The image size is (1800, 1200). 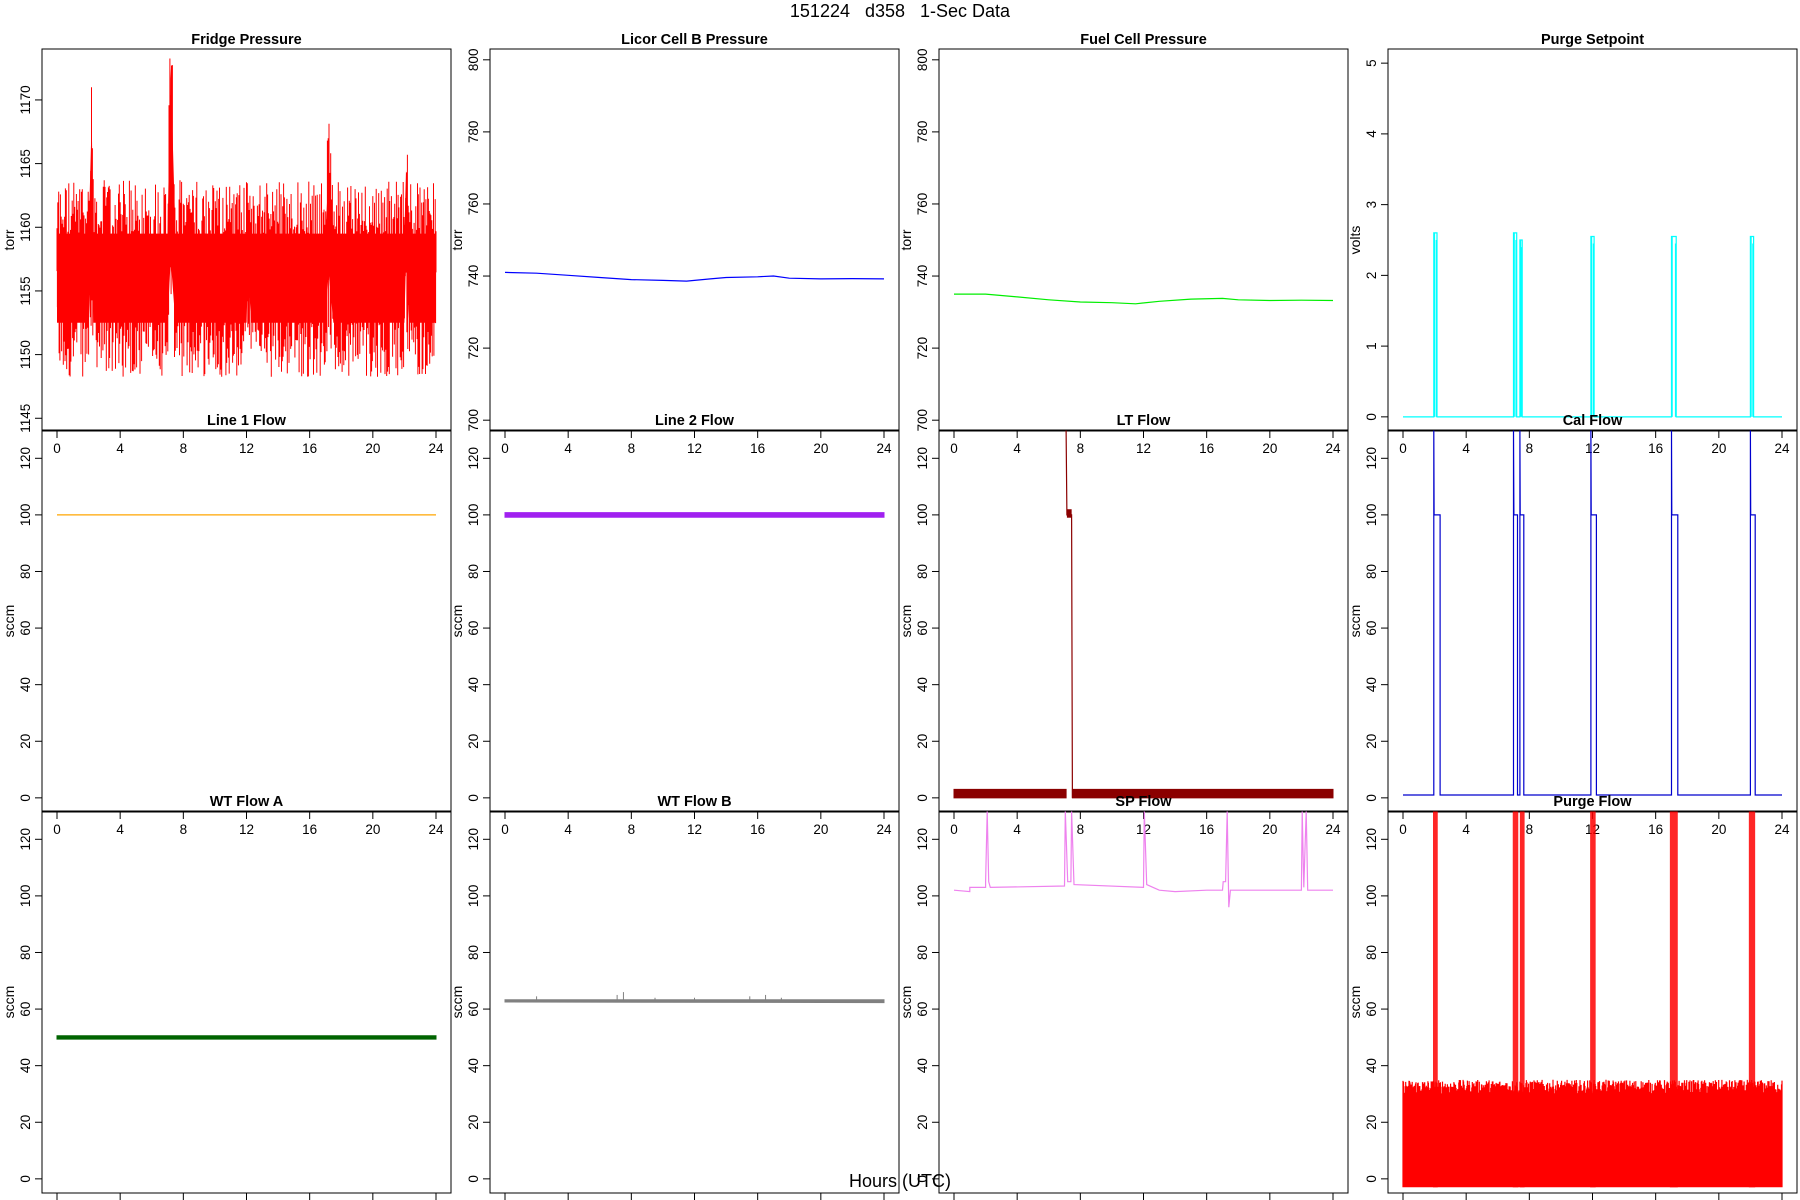 I want to click on panel-title: Purge Flow, so click(x=1592, y=802).